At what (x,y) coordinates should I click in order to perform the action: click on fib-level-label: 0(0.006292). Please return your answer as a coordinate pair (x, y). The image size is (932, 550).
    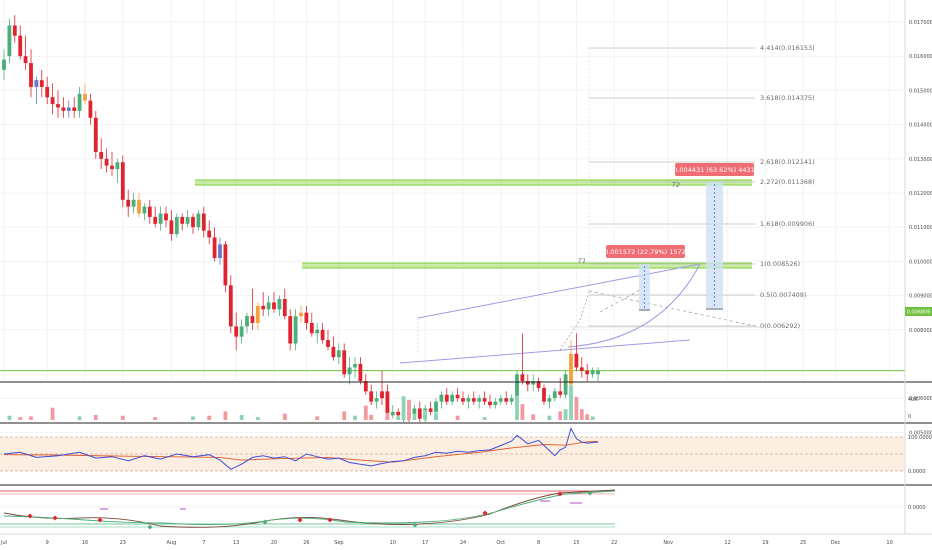
    Looking at the image, I should click on (780, 326).